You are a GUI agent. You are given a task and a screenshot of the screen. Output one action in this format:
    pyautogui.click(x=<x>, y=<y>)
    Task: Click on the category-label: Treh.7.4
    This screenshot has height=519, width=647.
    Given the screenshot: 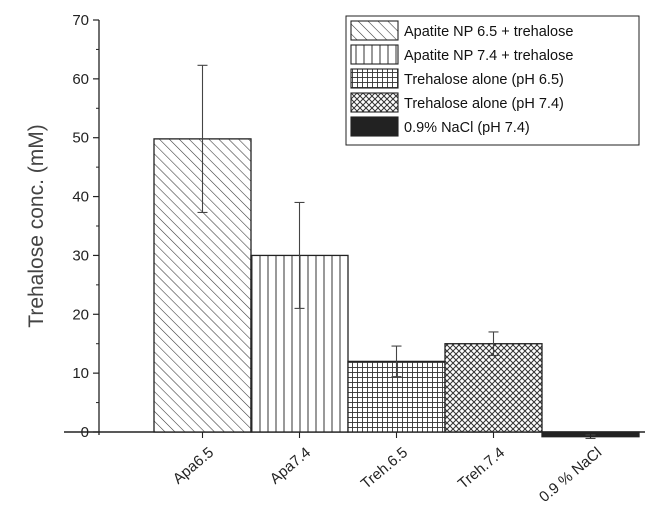 What is the action you would take?
    pyautogui.click(x=481, y=468)
    